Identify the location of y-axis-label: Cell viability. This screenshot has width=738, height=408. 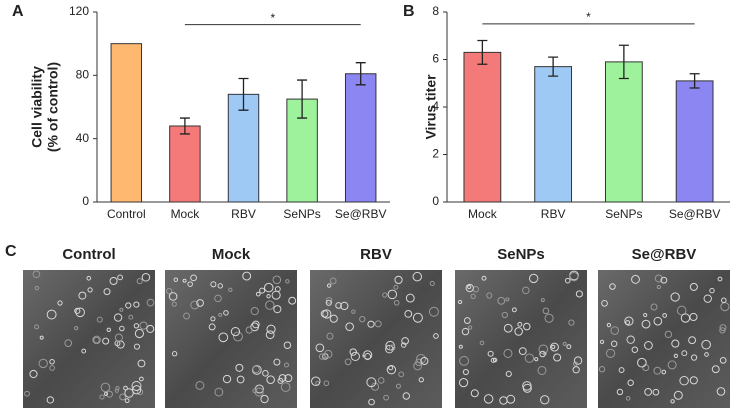
(37, 107).